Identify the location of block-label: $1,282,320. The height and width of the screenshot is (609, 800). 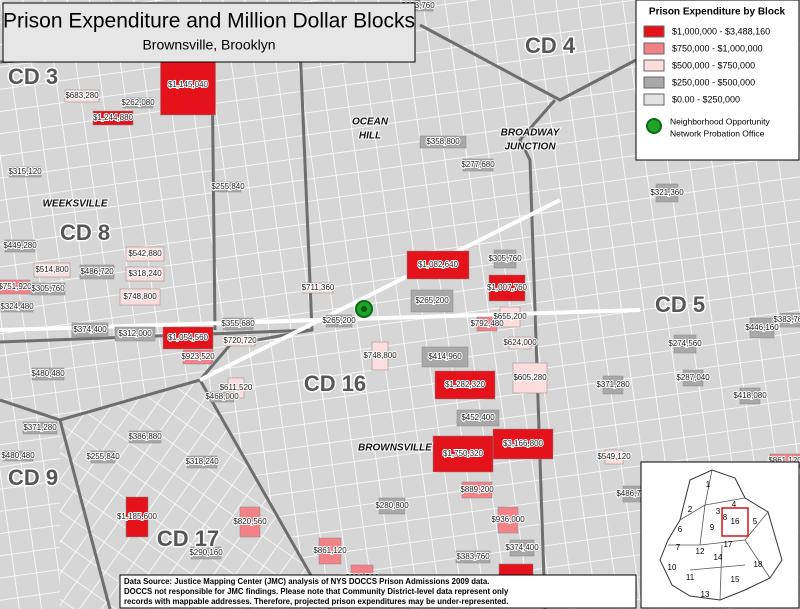
(465, 384).